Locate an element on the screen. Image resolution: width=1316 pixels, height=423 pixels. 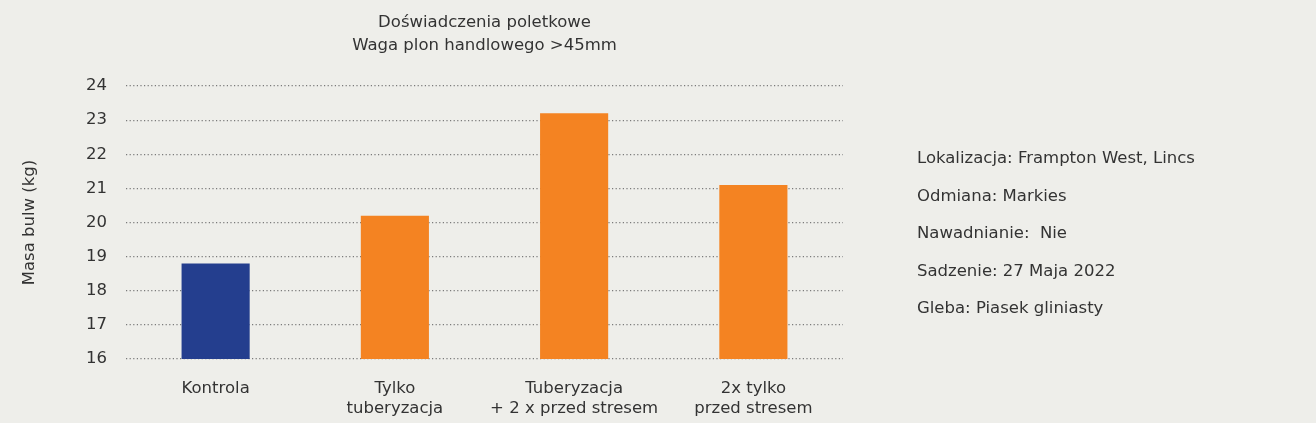
y-tick-label: 19 is located at coordinates (96, 255).